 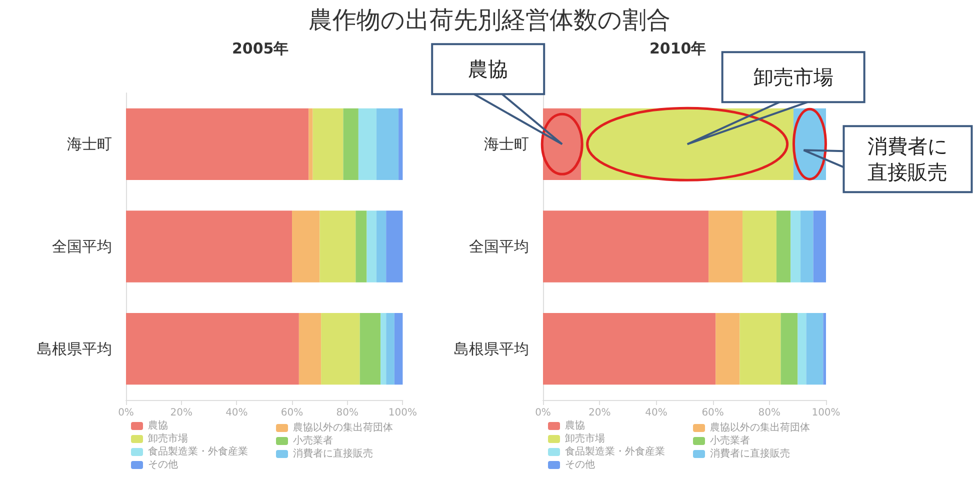 I want to click on text: 消費者に直接販売, so click(x=908, y=159).